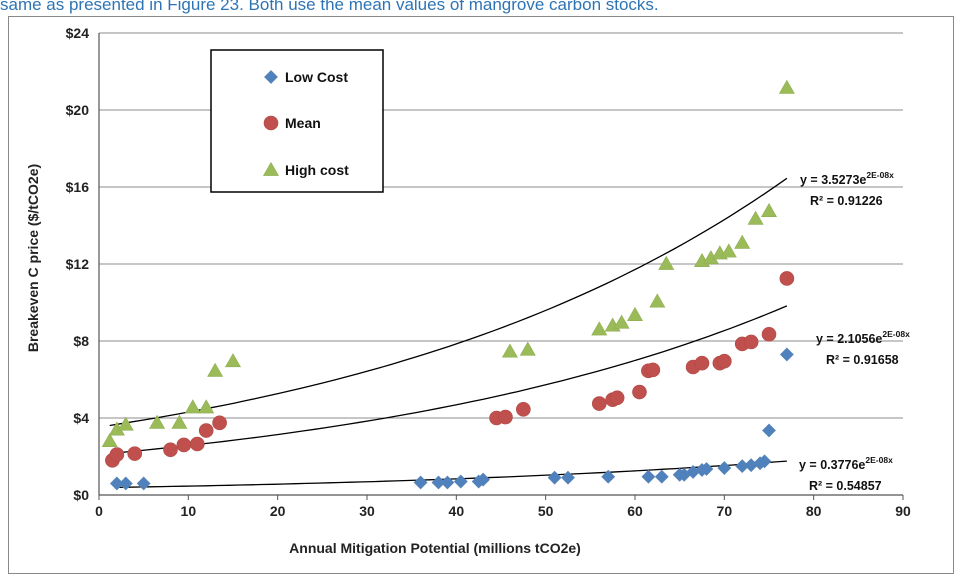 The width and height of the screenshot is (956, 576). What do you see at coordinates (33, 258) in the screenshot?
I see `y-axis-title: Breakeven C price ($/tCO2e)` at bounding box center [33, 258].